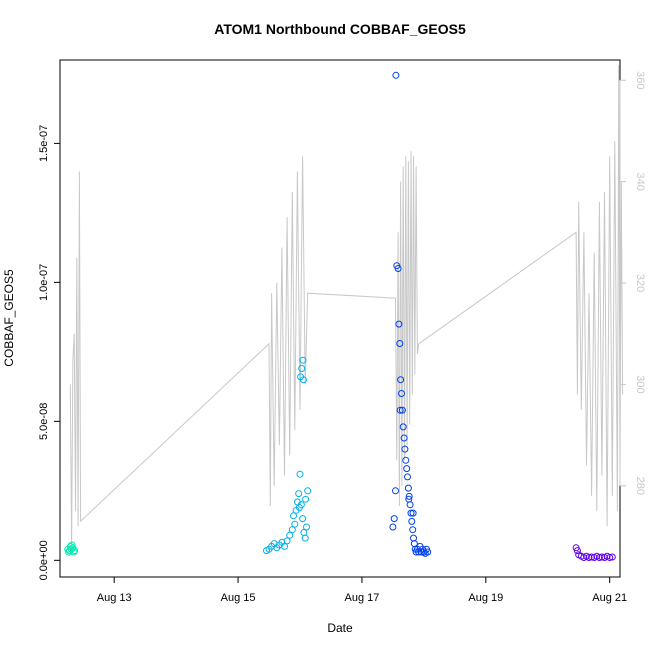  Describe the element at coordinates (44, 421) in the screenshot. I see `y-tick-label: 5.0e-08` at that location.